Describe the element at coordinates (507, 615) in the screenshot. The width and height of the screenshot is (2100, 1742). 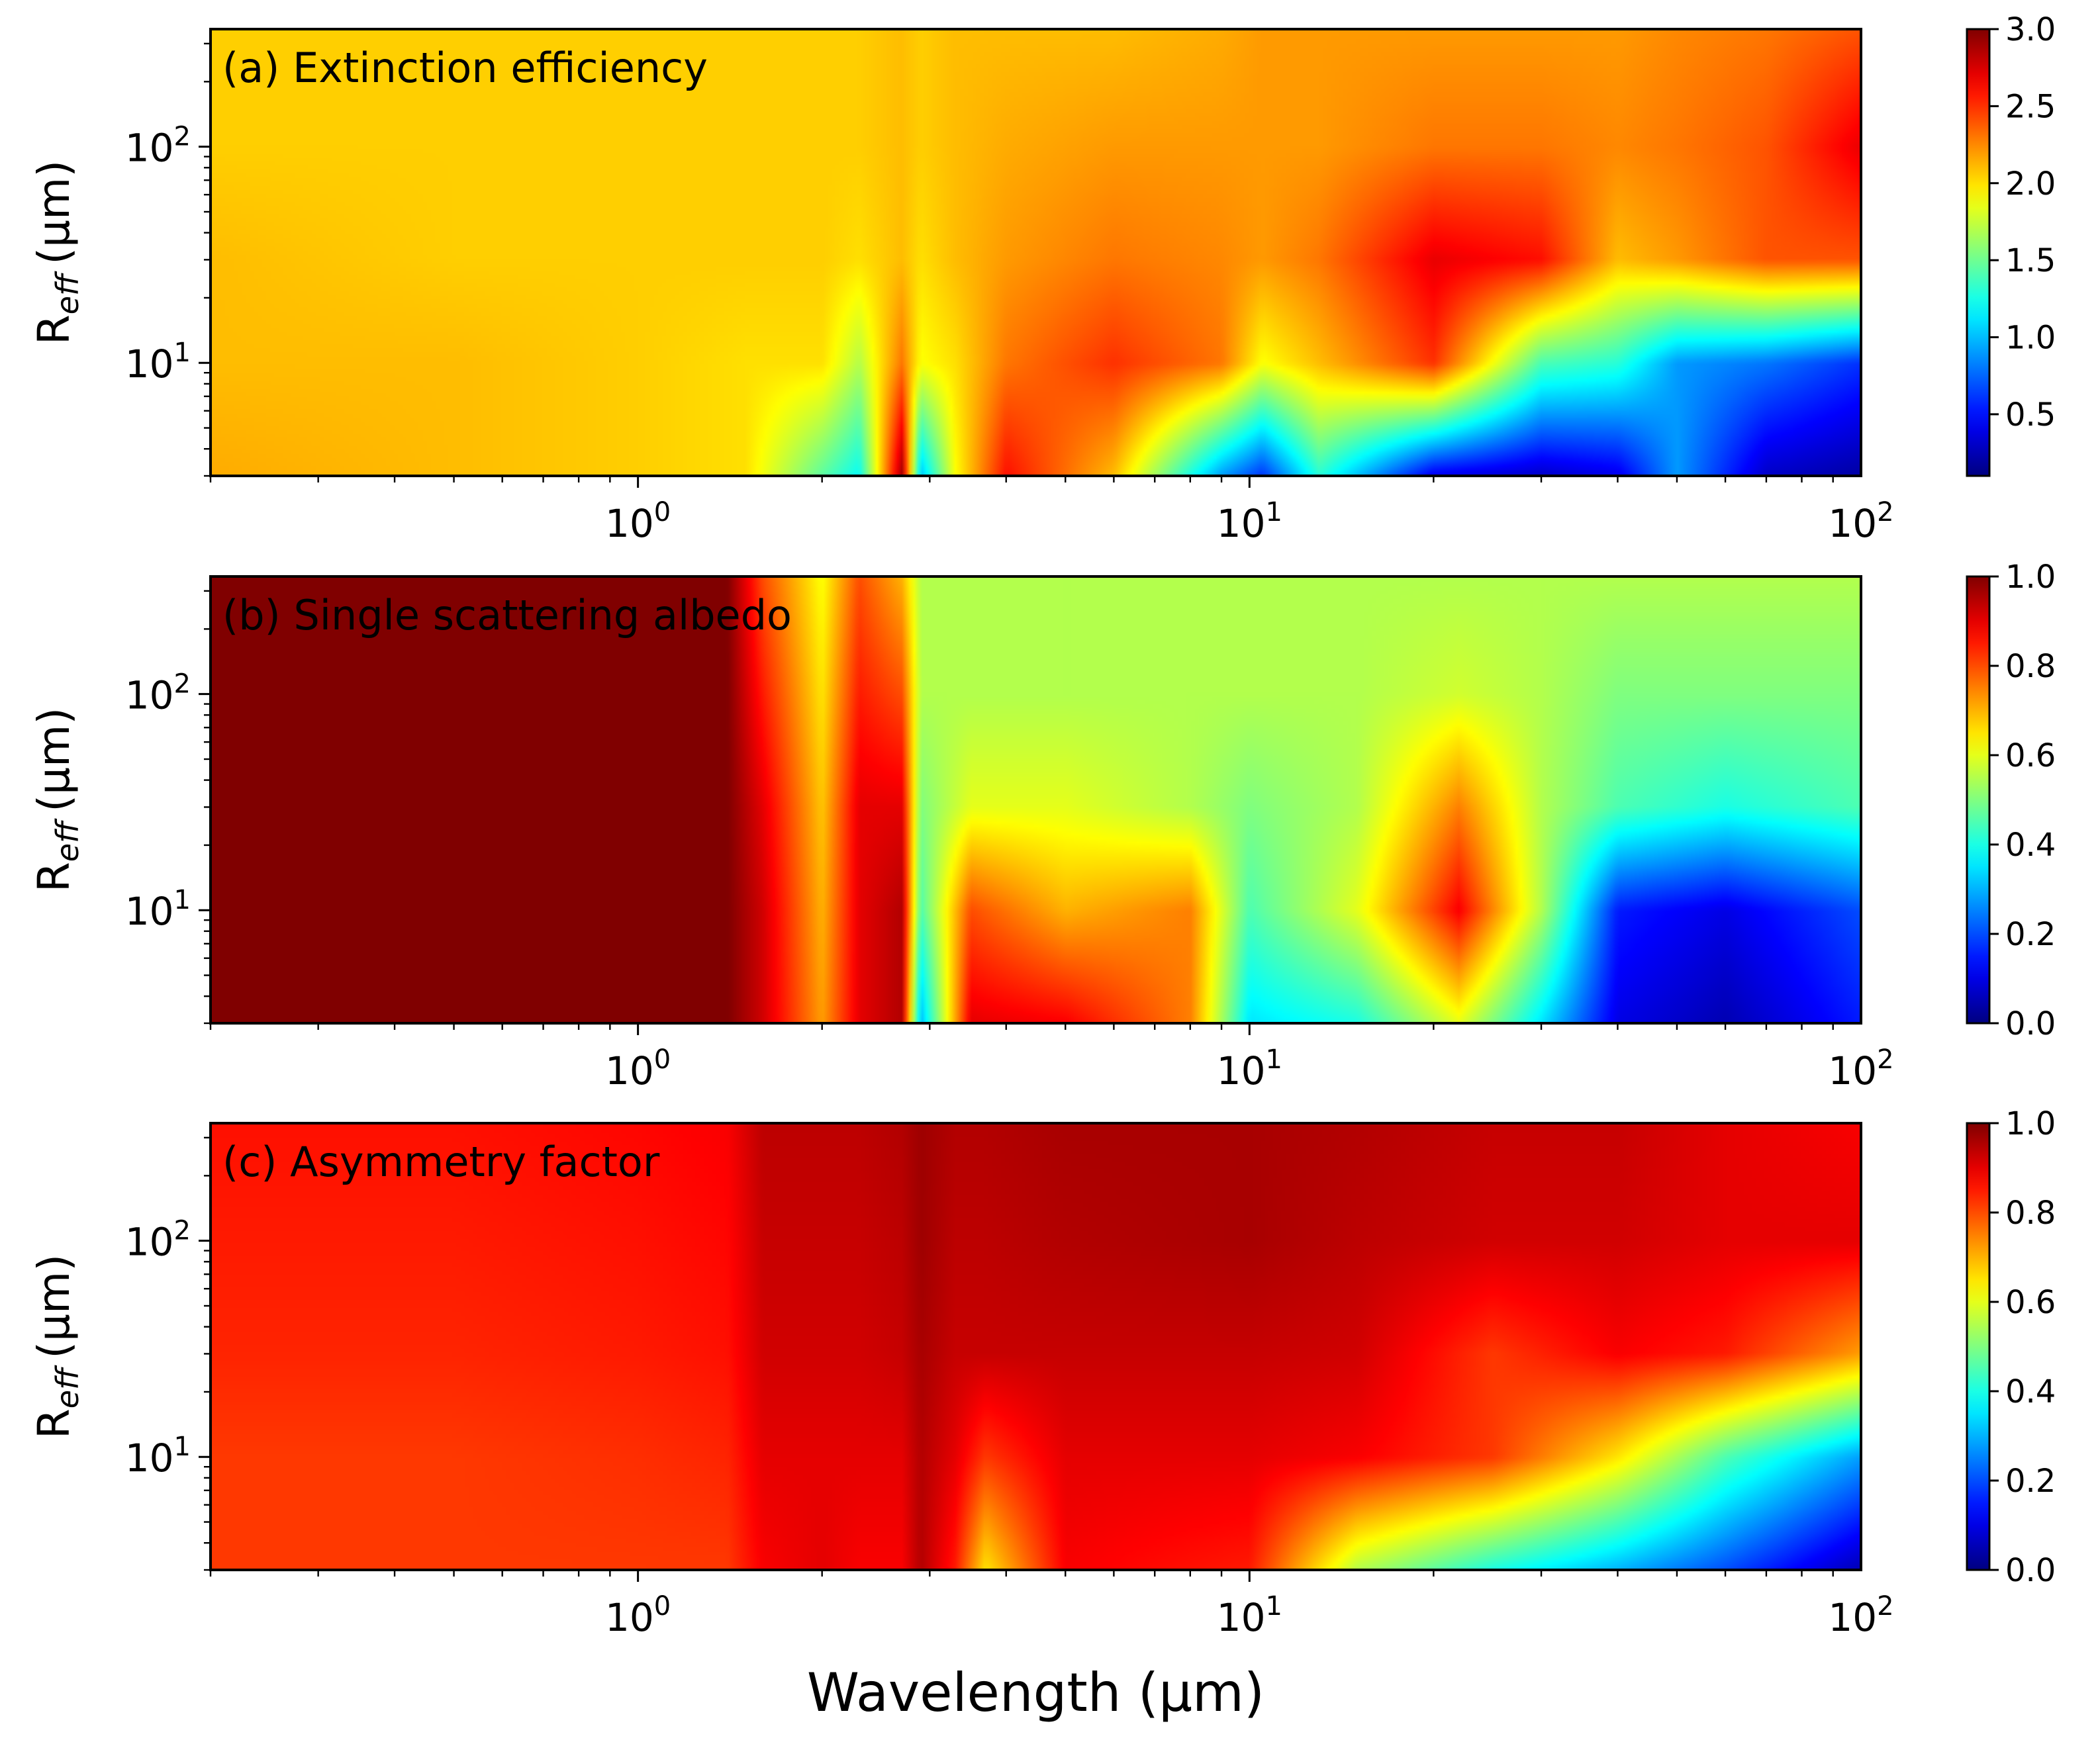
I see `panel-title: (b) Single scattering albedo` at that location.